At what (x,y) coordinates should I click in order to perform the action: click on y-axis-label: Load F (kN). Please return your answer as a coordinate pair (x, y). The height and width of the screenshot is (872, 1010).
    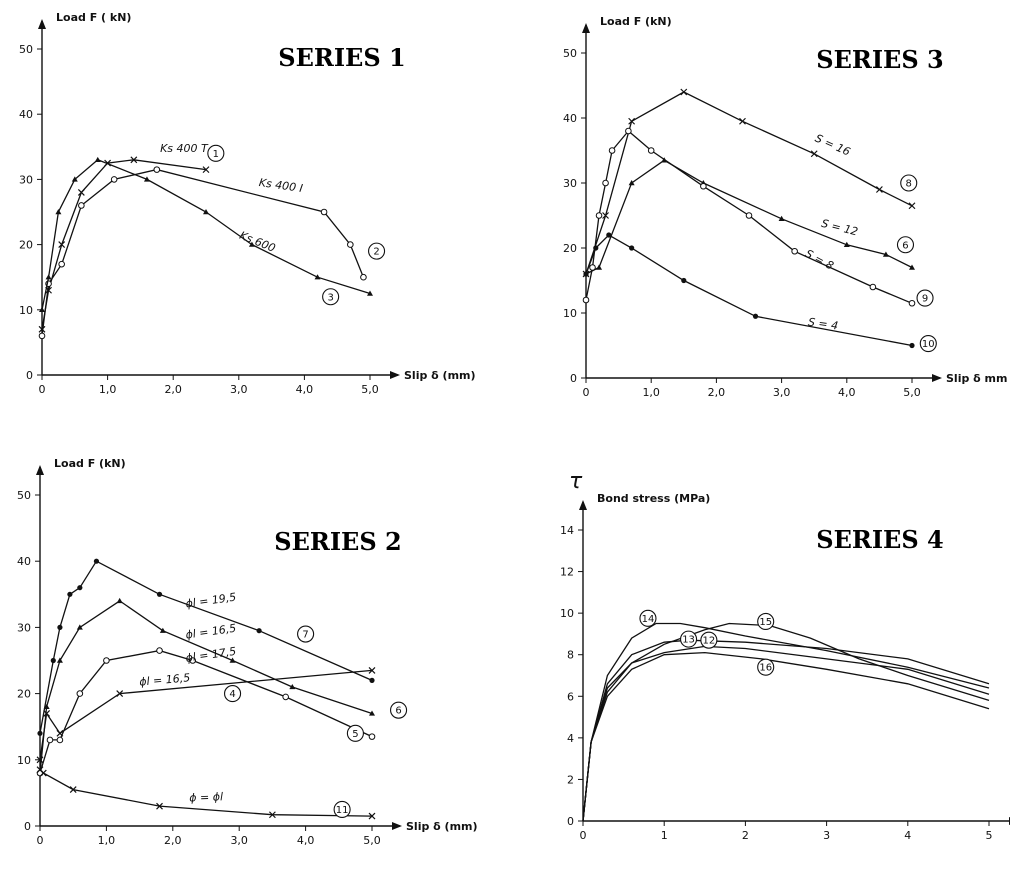
    Looking at the image, I should click on (636, 21).